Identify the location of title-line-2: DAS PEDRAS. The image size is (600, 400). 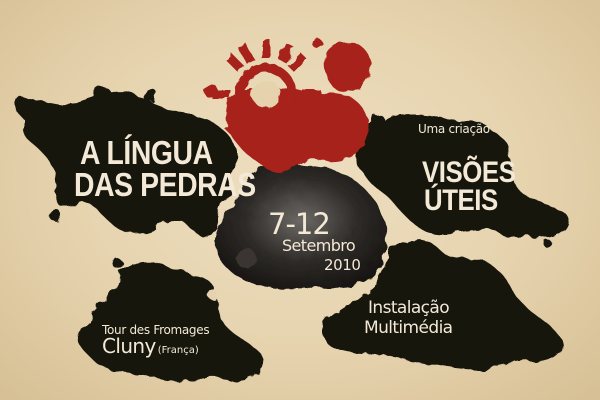
(165, 184).